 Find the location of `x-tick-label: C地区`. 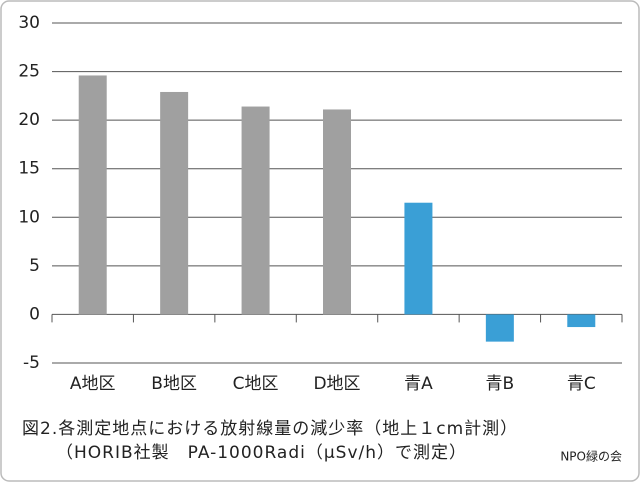

x-tick-label: C地区 is located at coordinates (256, 384).